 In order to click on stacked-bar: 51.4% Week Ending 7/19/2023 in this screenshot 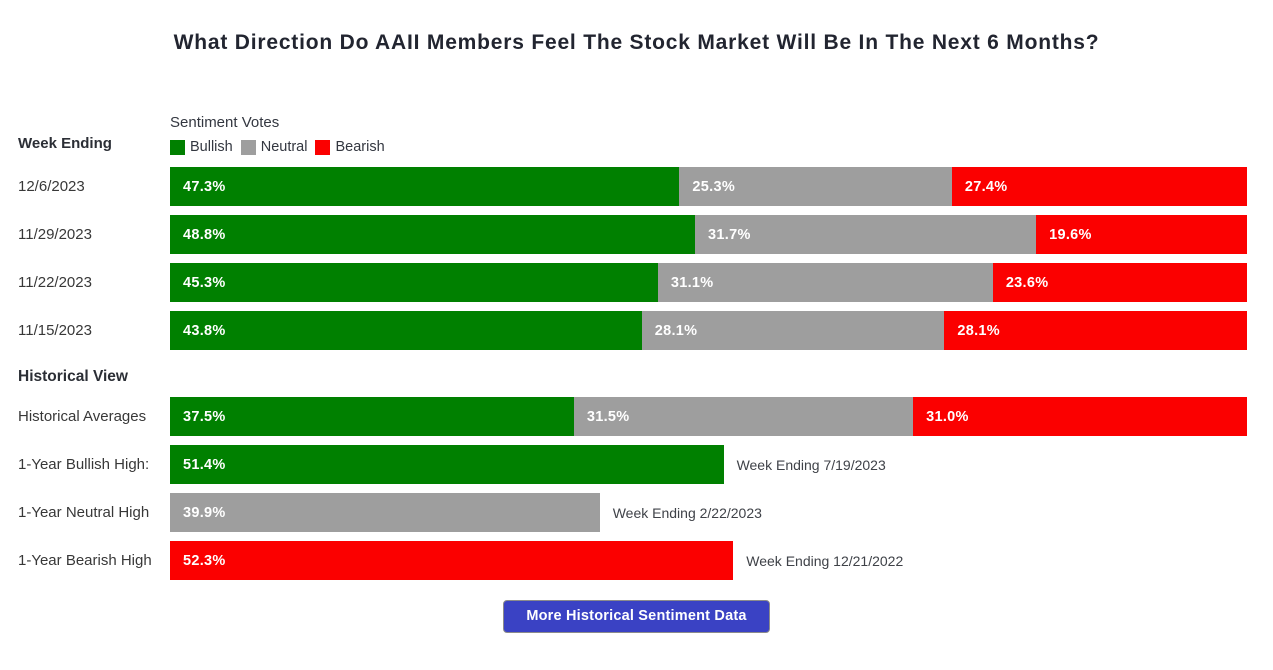, I will do `click(708, 464)`.